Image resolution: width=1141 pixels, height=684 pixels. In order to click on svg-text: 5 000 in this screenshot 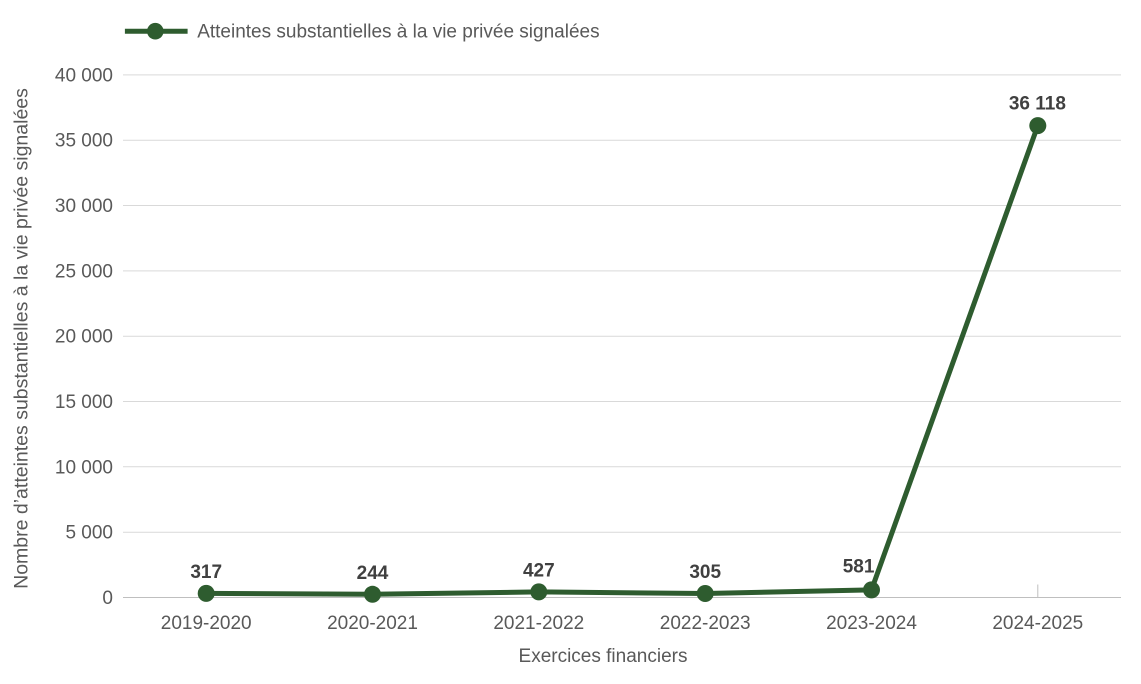, I will do `click(89, 533)`.